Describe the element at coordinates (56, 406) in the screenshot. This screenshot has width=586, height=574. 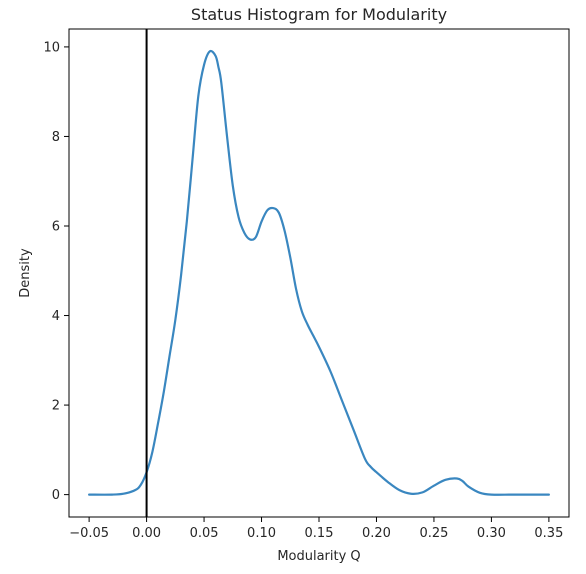
I see `y-tick-label: 2` at that location.